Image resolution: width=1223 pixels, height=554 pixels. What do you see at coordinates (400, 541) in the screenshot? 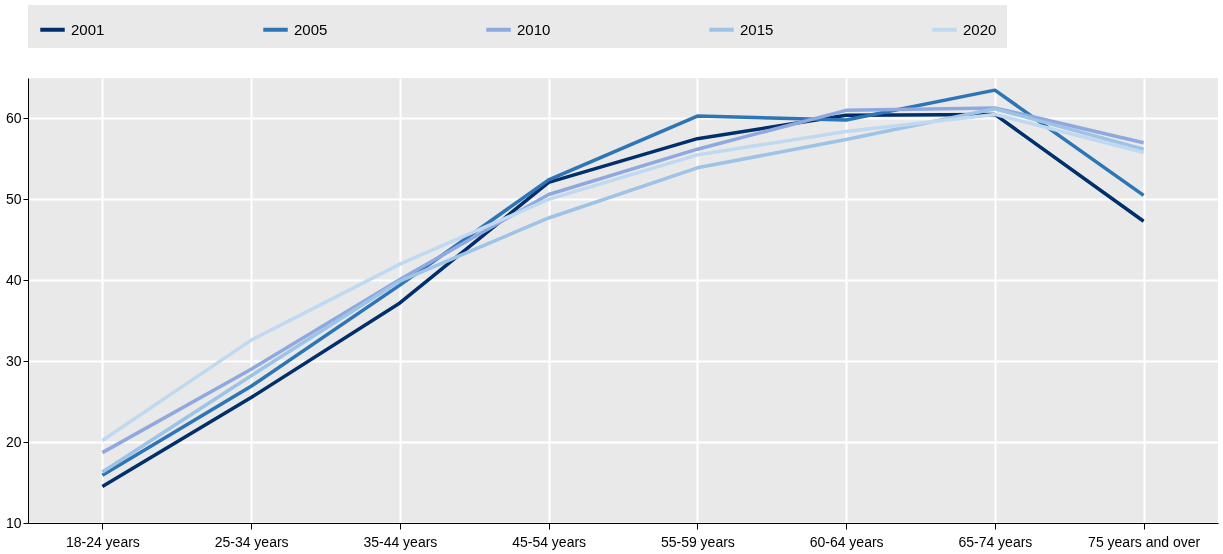
I see `x-tick-label: 35-44 years` at bounding box center [400, 541].